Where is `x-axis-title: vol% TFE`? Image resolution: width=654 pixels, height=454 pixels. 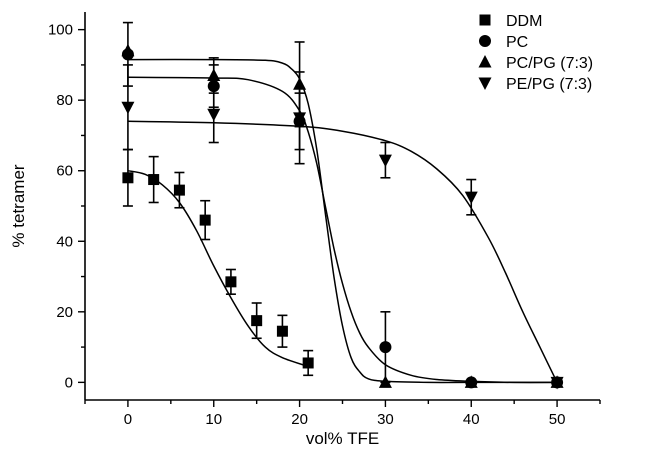 x-axis-title: vol% TFE is located at coordinates (342, 438).